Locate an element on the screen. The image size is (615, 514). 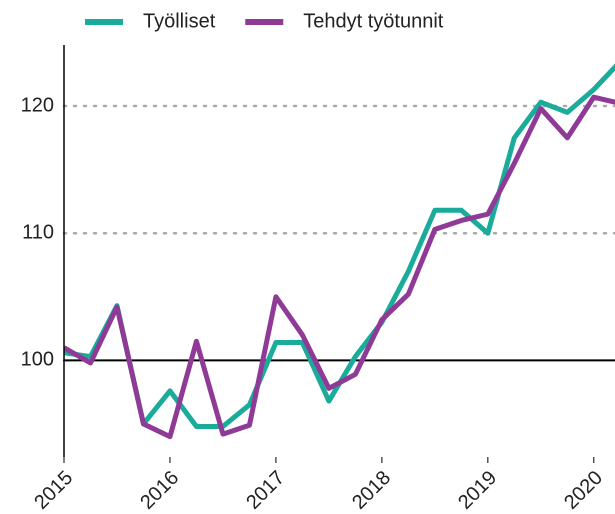
y-tick-label: 120 is located at coordinates (37, 105).